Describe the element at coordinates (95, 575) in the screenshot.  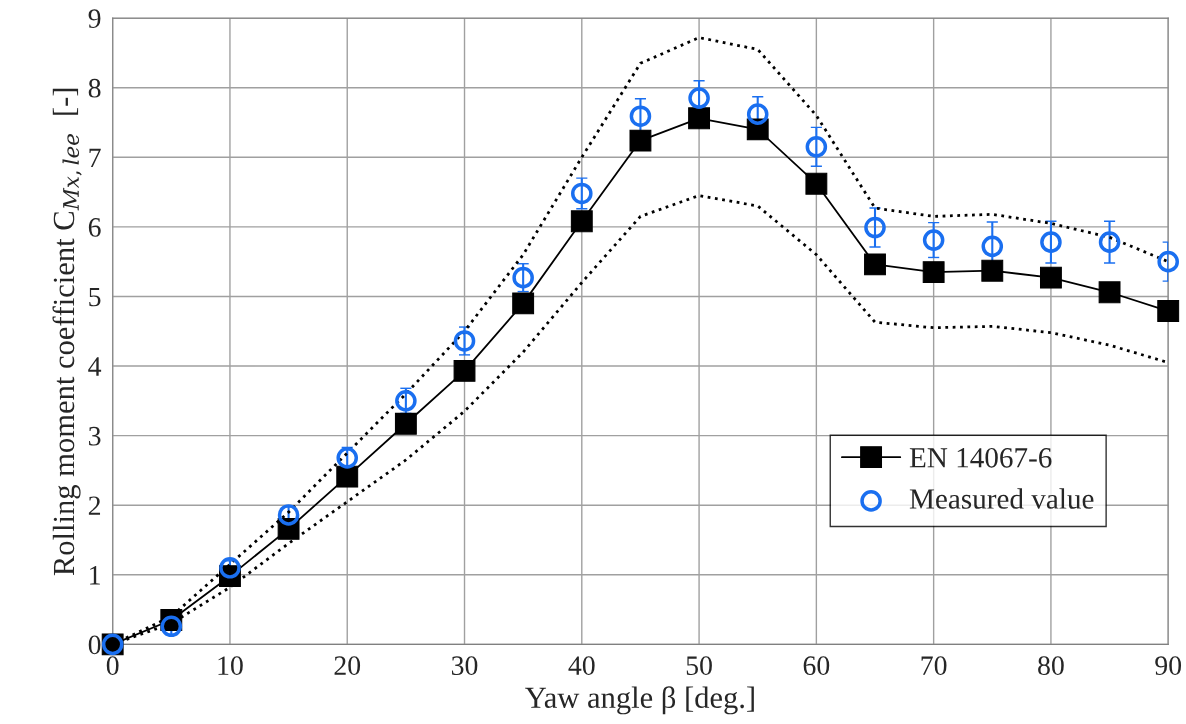
I see `y-tick-label: 1` at that location.